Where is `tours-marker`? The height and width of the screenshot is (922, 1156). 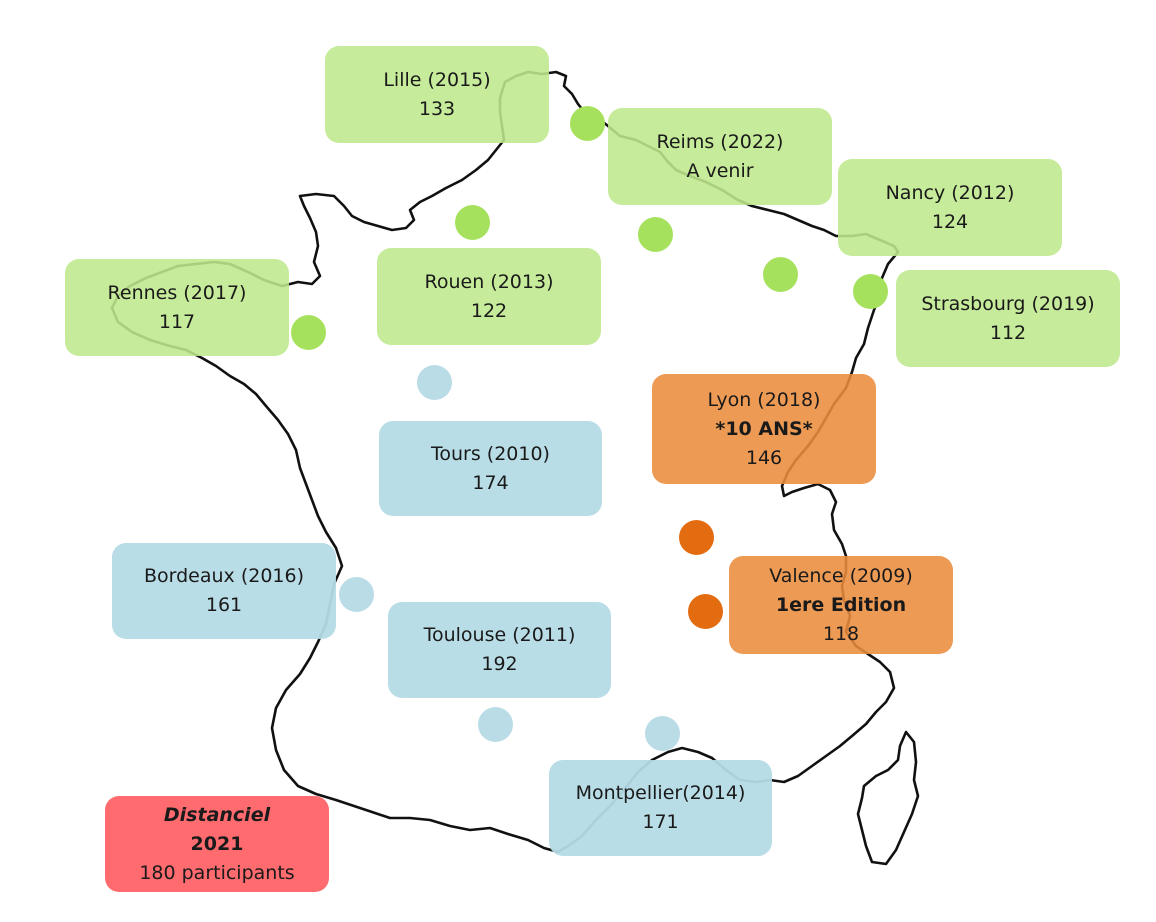
tours-marker is located at coordinates (434, 382).